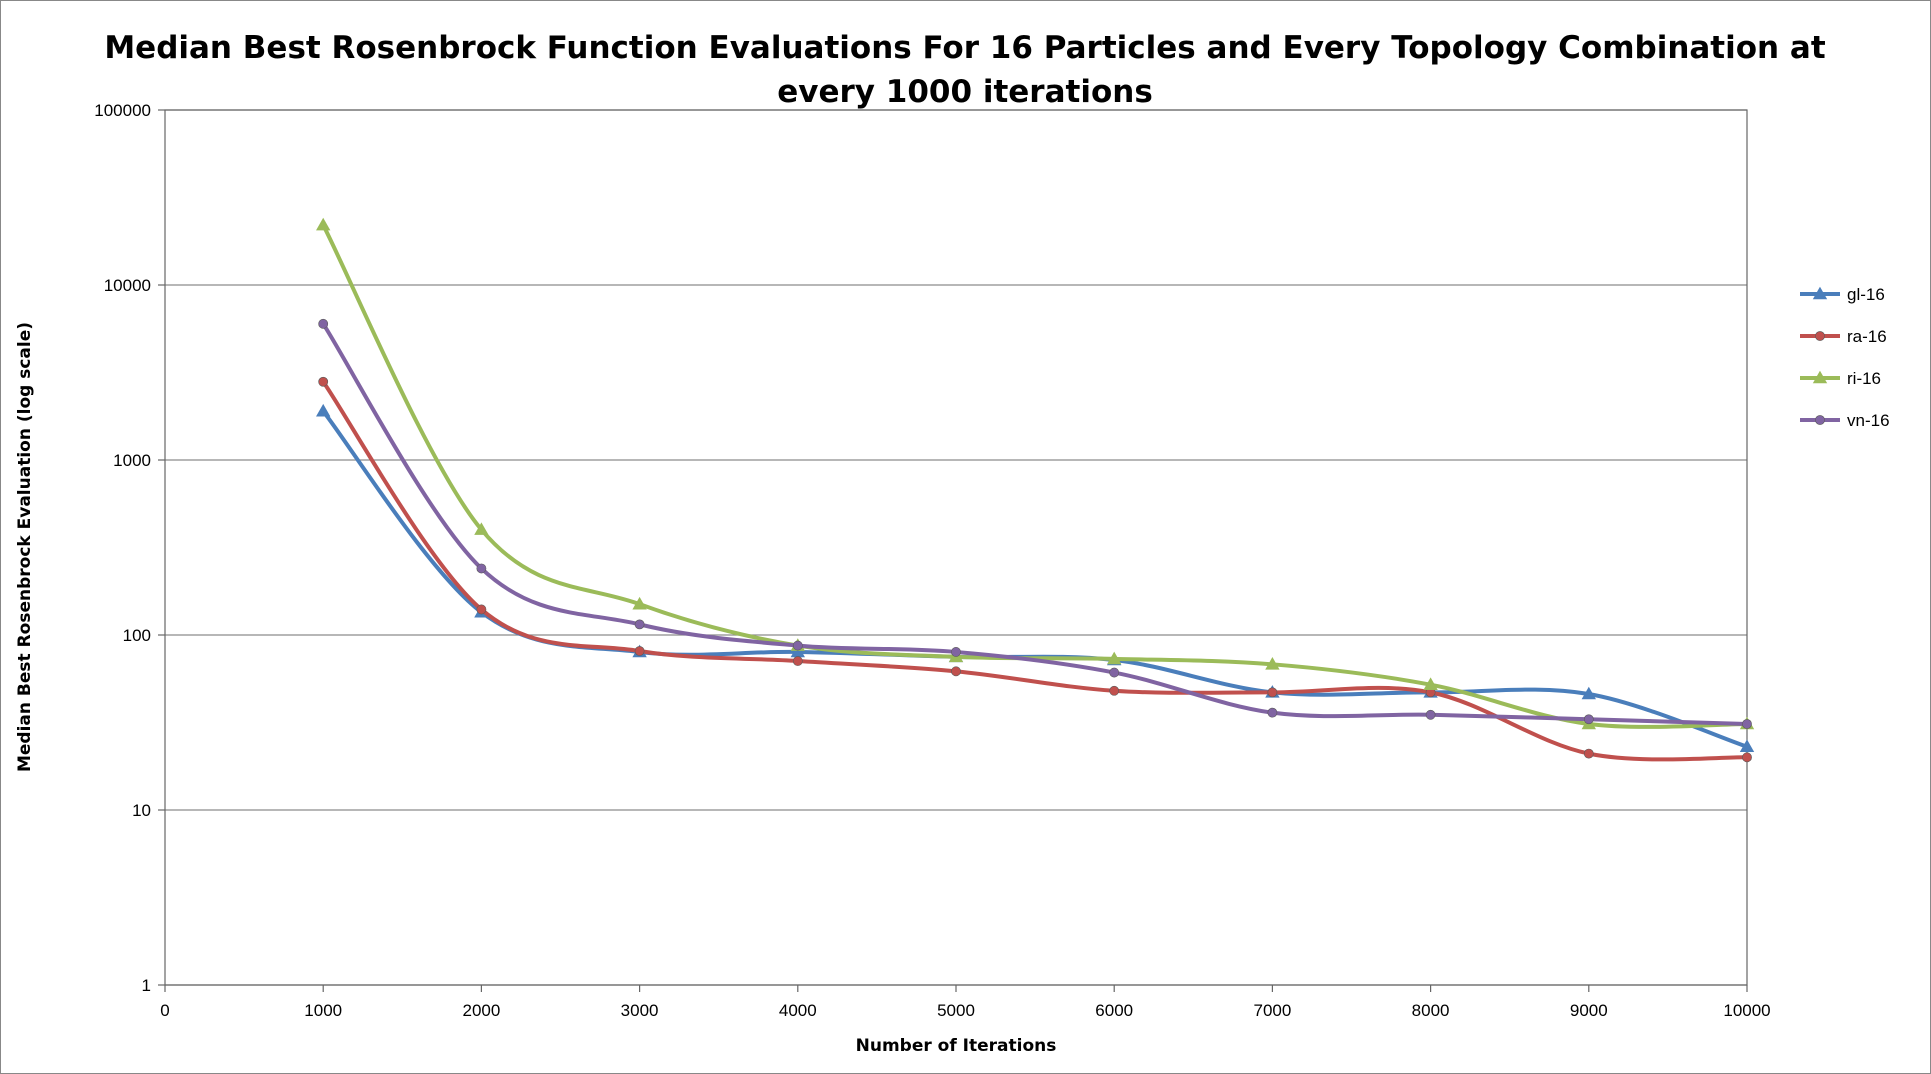 This screenshot has height=1074, width=1931. I want to click on y-tick-label: 10, so click(141, 810).